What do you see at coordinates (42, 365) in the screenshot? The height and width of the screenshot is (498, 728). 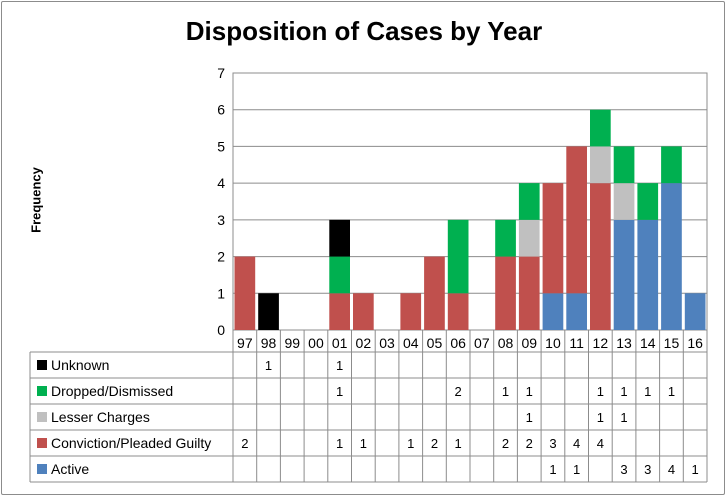 I see `legend-key-unknown` at bounding box center [42, 365].